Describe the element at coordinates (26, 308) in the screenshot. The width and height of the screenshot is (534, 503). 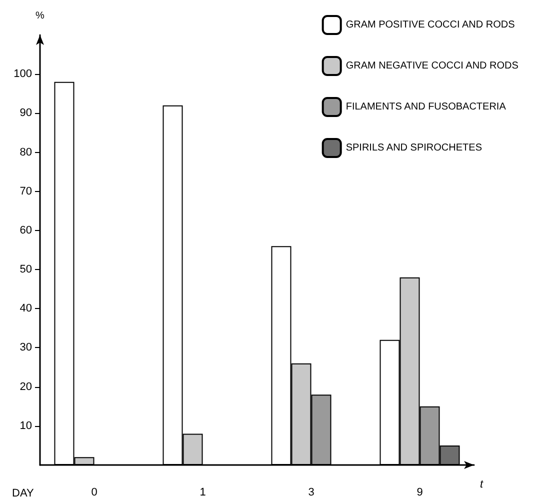
I see `y-tick-label: 40` at that location.